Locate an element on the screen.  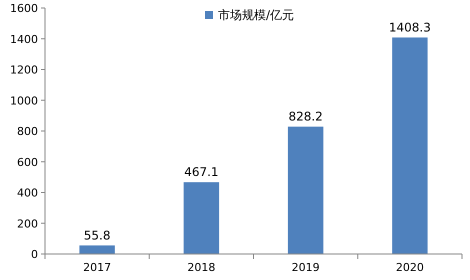
y-tick-label: 0 is located at coordinates (34, 254).